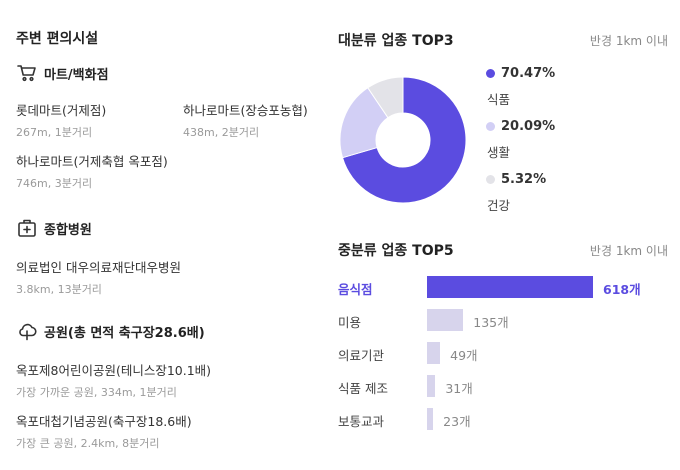 The image size is (680, 470). I want to click on donut-slice-생활, so click(364, 123).